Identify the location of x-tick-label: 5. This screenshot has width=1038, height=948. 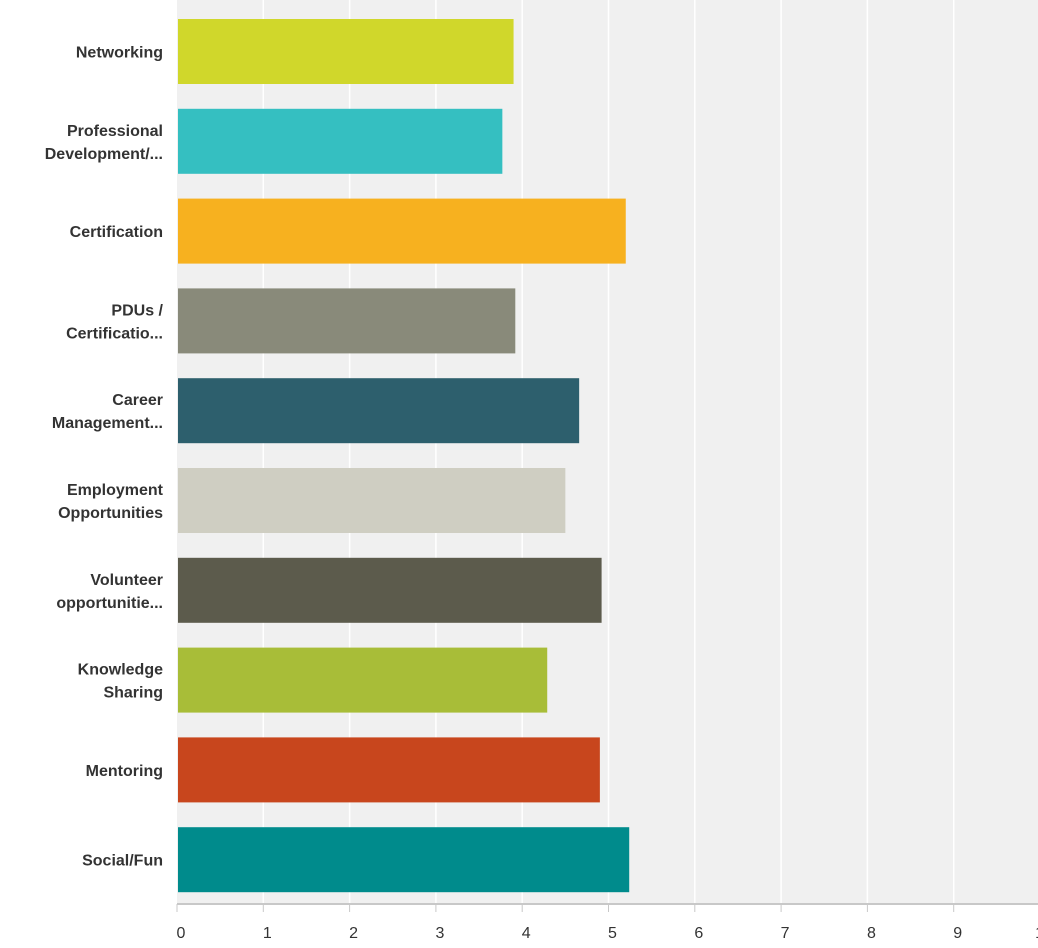
(612, 933).